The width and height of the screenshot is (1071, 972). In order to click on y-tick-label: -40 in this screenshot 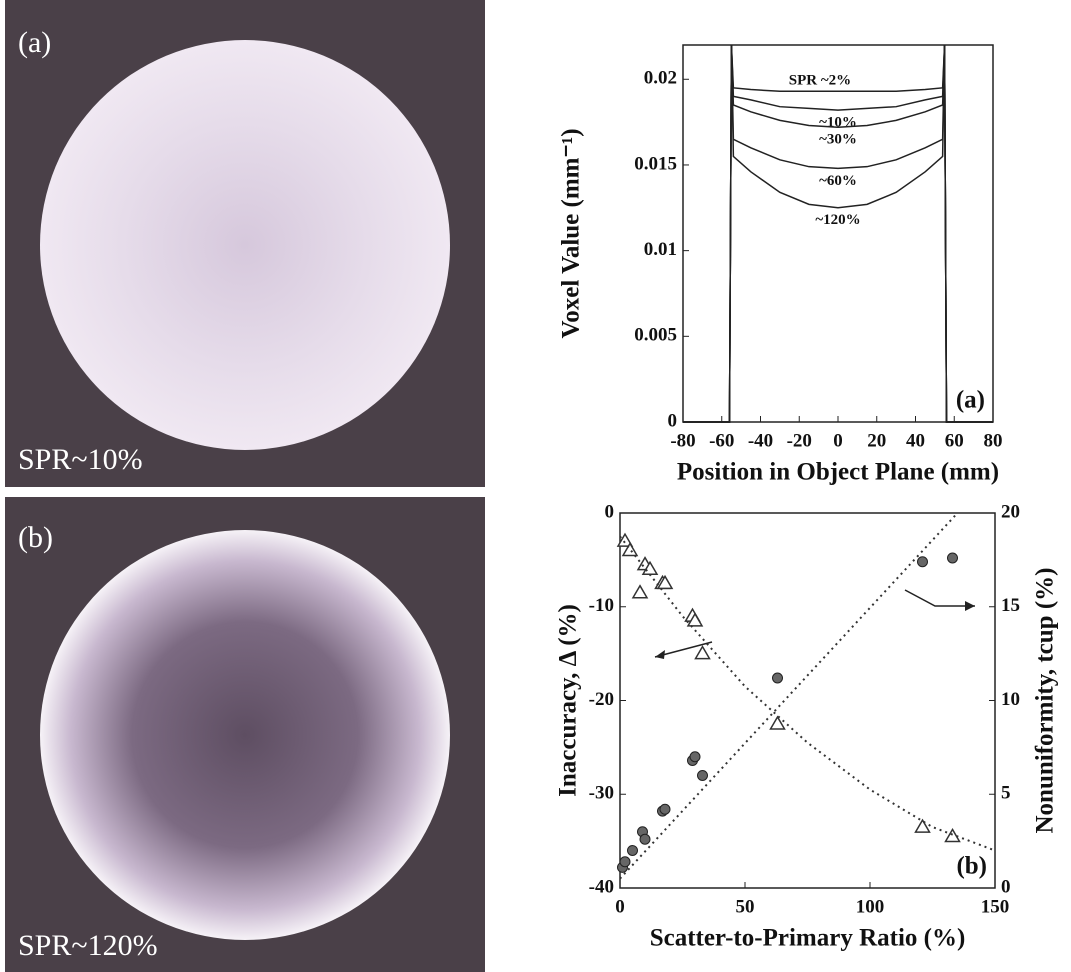, I will do `click(601, 886)`.